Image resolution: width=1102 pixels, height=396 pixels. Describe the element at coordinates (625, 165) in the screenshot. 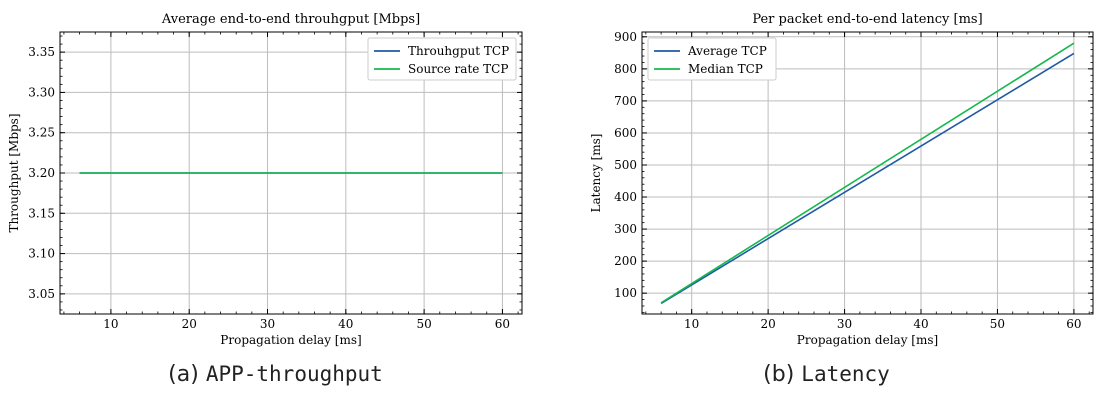

I see `chart-b-y-tick-label: 500` at that location.